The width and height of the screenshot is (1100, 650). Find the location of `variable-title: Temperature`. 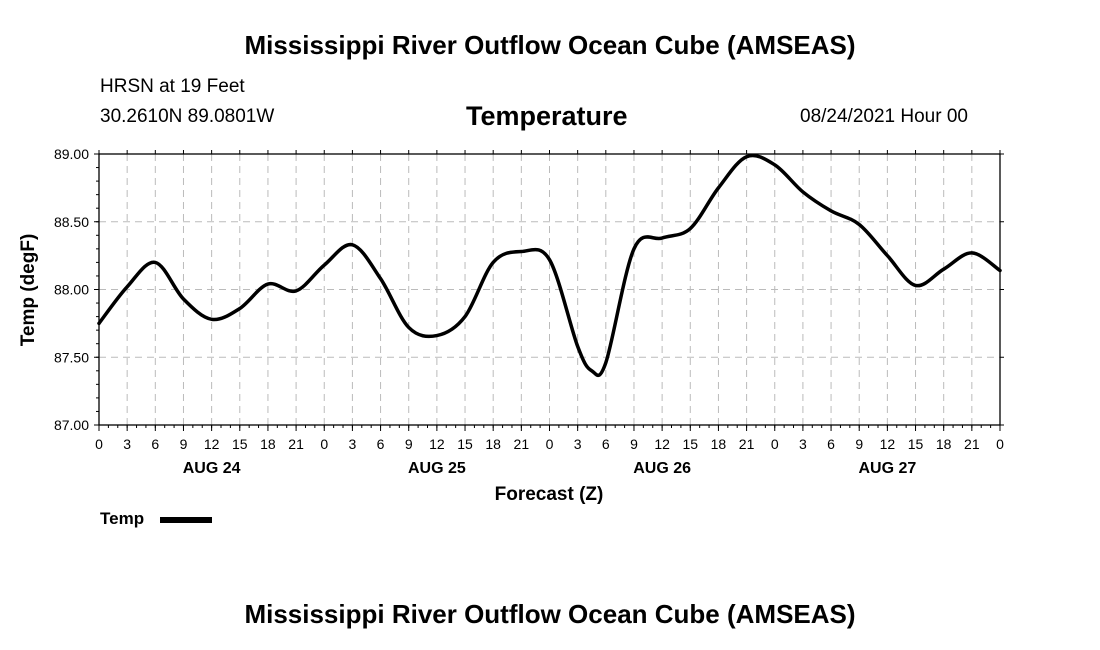

variable-title: Temperature is located at coordinates (547, 116).